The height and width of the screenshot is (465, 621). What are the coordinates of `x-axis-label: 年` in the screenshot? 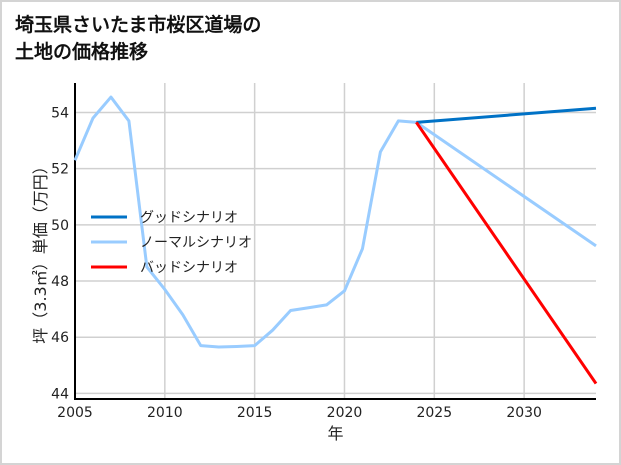 It's located at (335, 433).